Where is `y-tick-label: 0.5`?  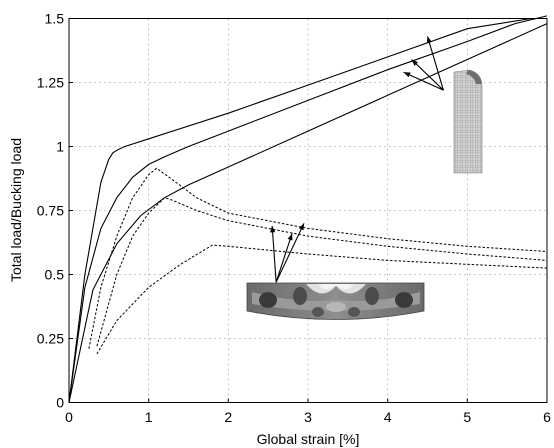 y-tick-label: 0.5 is located at coordinates (55, 275).